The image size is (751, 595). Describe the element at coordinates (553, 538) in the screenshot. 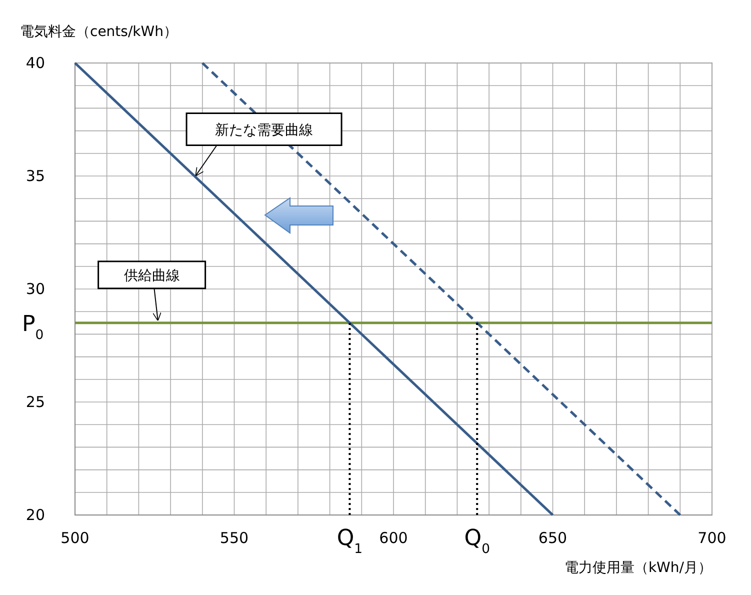

I see `x-tick-label: 650` at that location.